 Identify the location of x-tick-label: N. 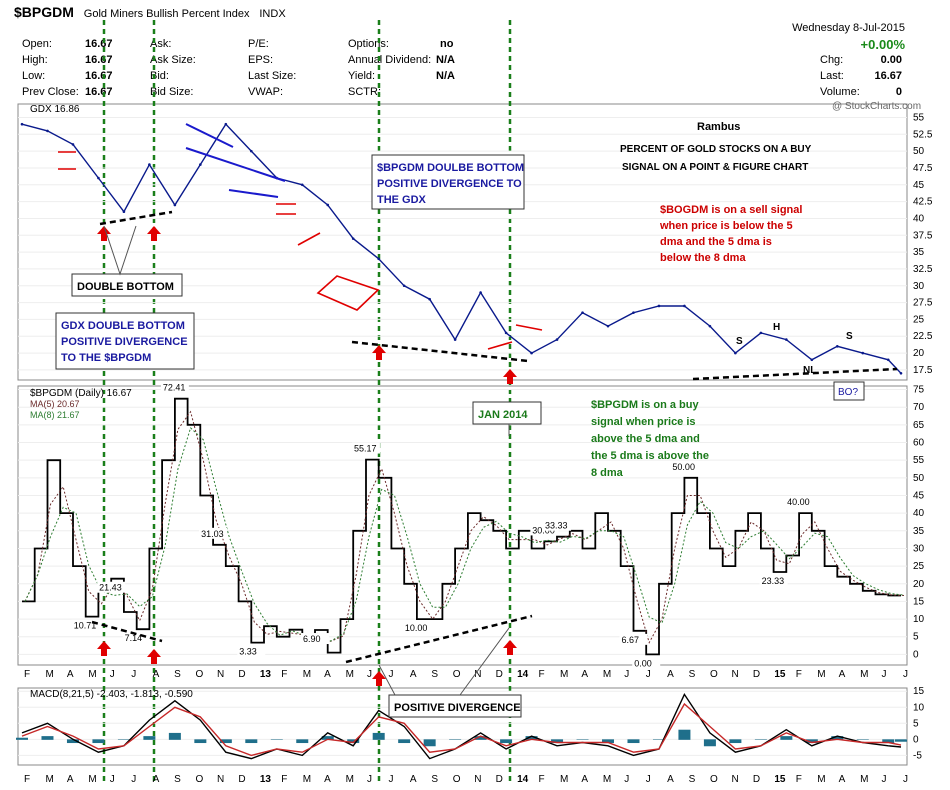
(734, 674).